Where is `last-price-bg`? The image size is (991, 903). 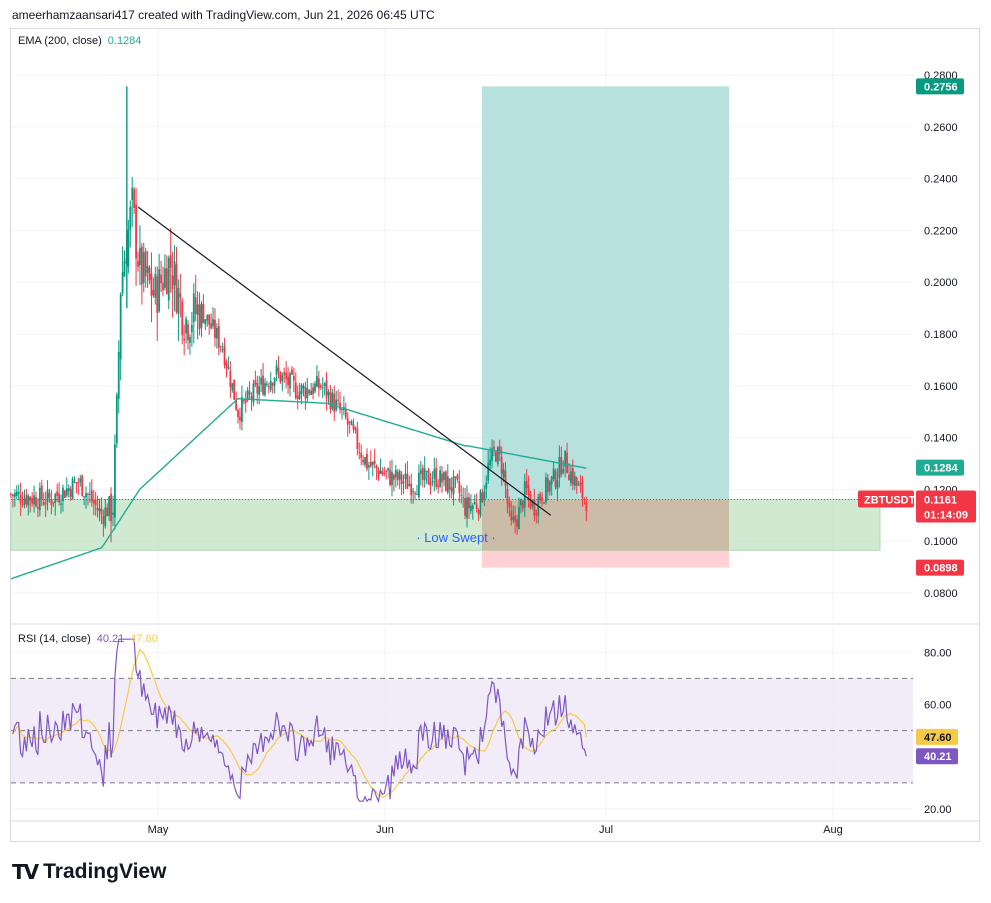 last-price-bg is located at coordinates (946, 506).